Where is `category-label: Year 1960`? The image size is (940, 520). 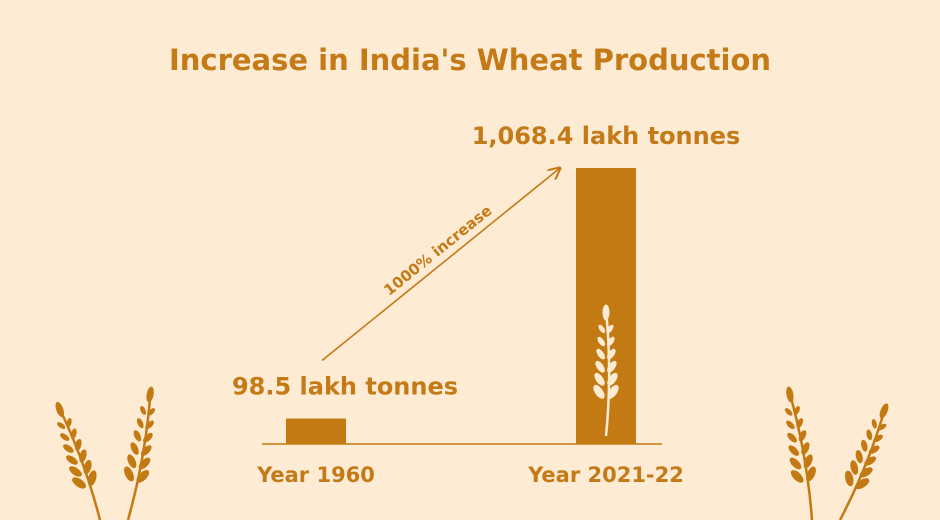 category-label: Year 1960 is located at coordinates (315, 475).